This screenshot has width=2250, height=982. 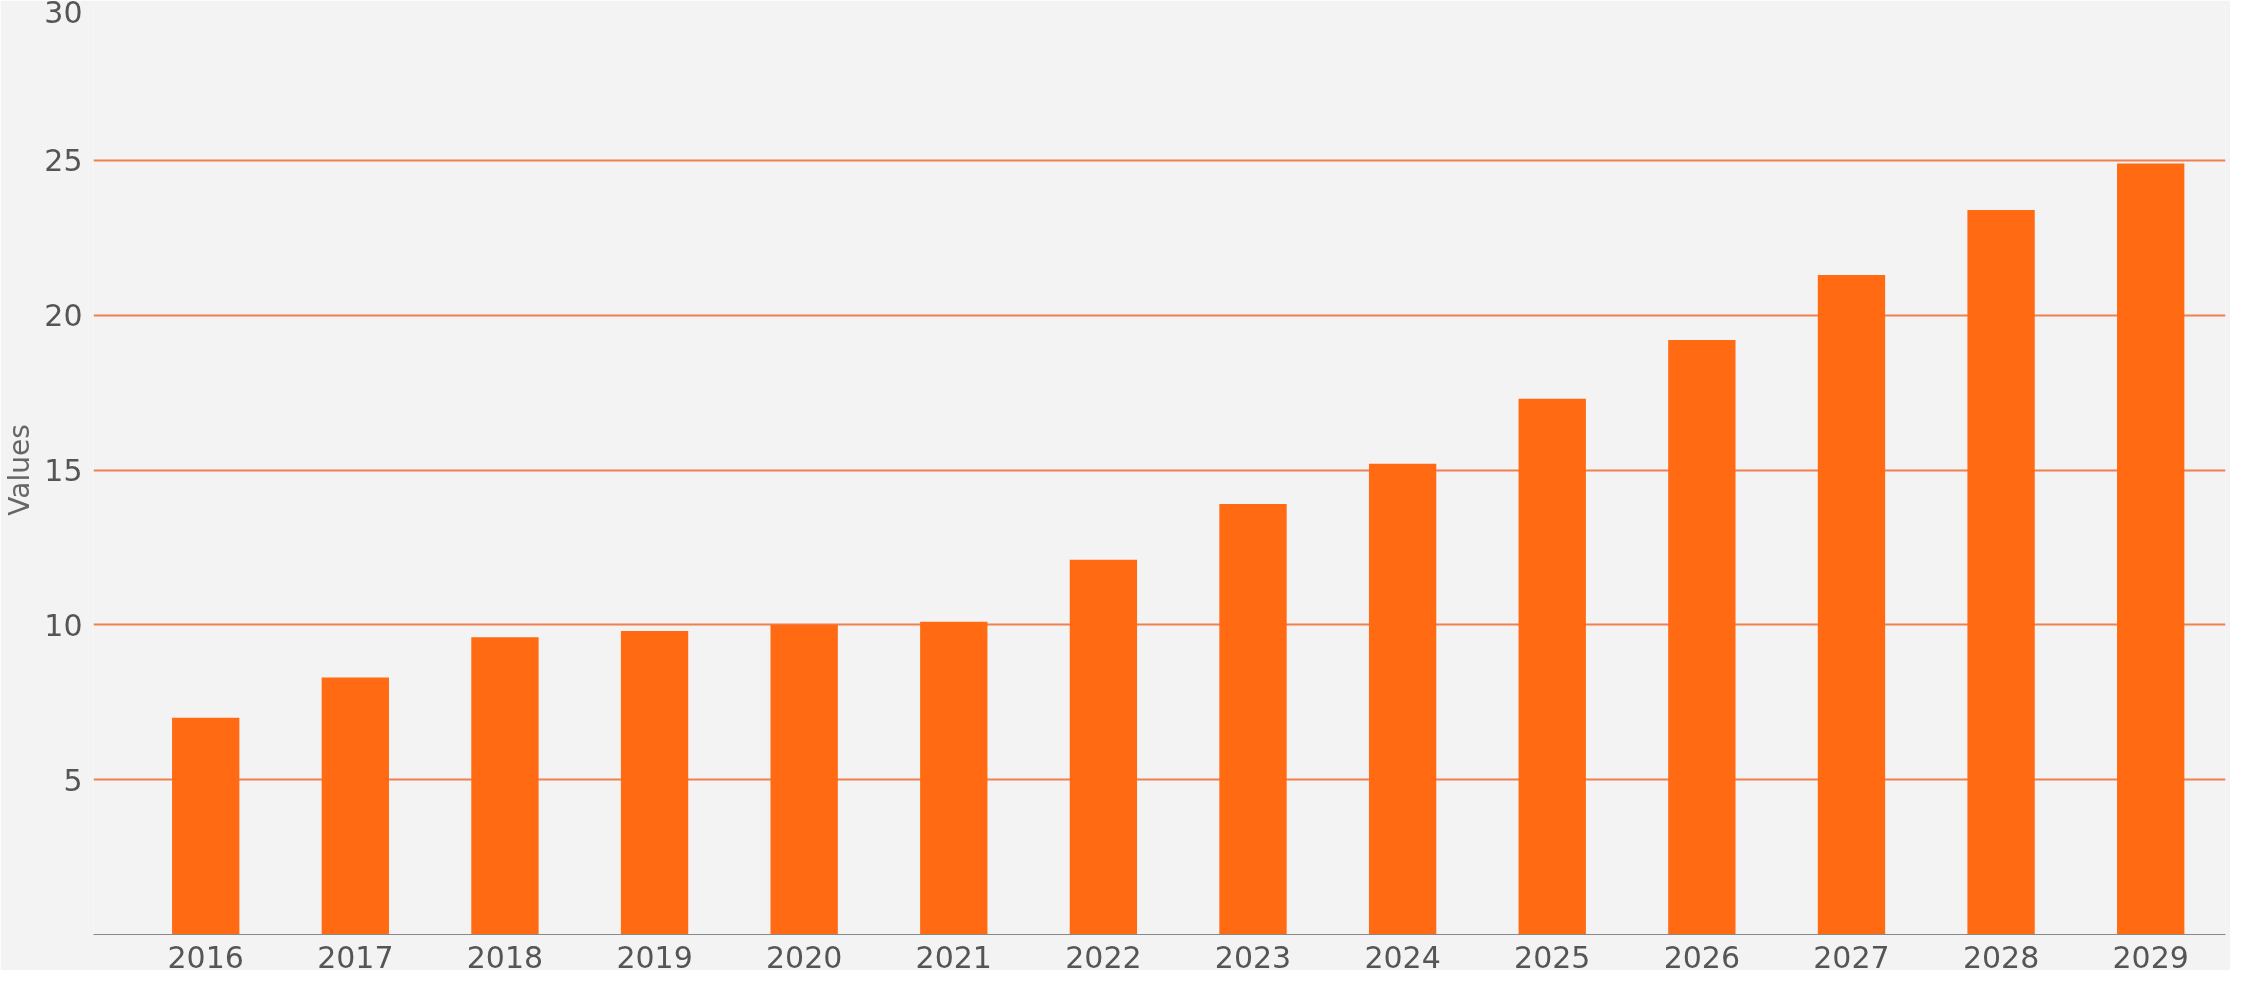 I want to click on x-tick-label: 2022, so click(x=1103, y=957).